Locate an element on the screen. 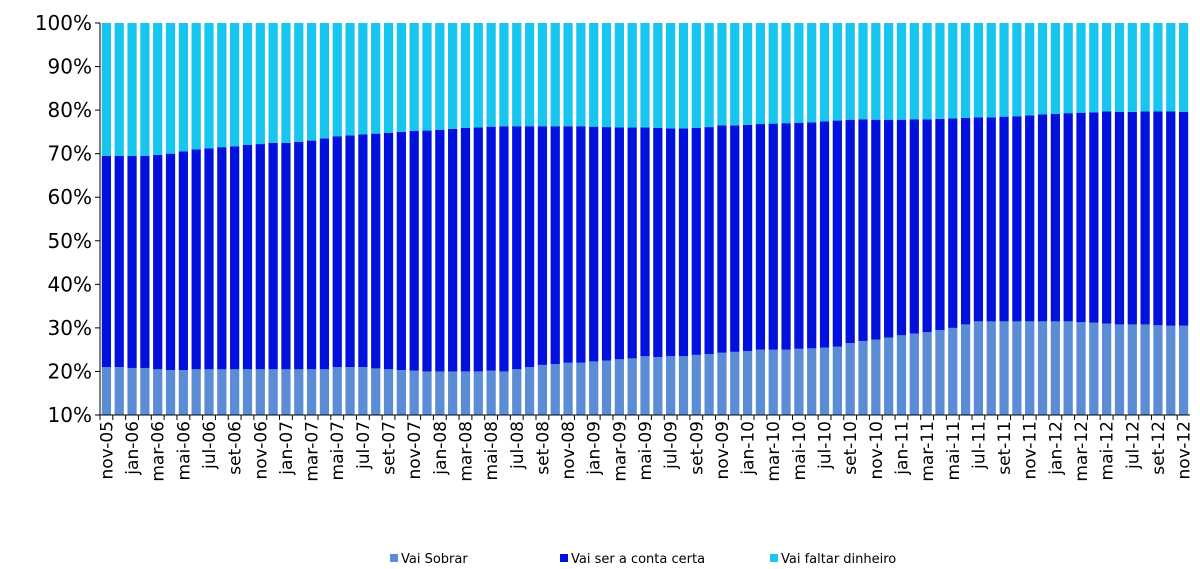 This screenshot has width=1200, height=569. x-tick-label: set-07 is located at coordinates (390, 448).